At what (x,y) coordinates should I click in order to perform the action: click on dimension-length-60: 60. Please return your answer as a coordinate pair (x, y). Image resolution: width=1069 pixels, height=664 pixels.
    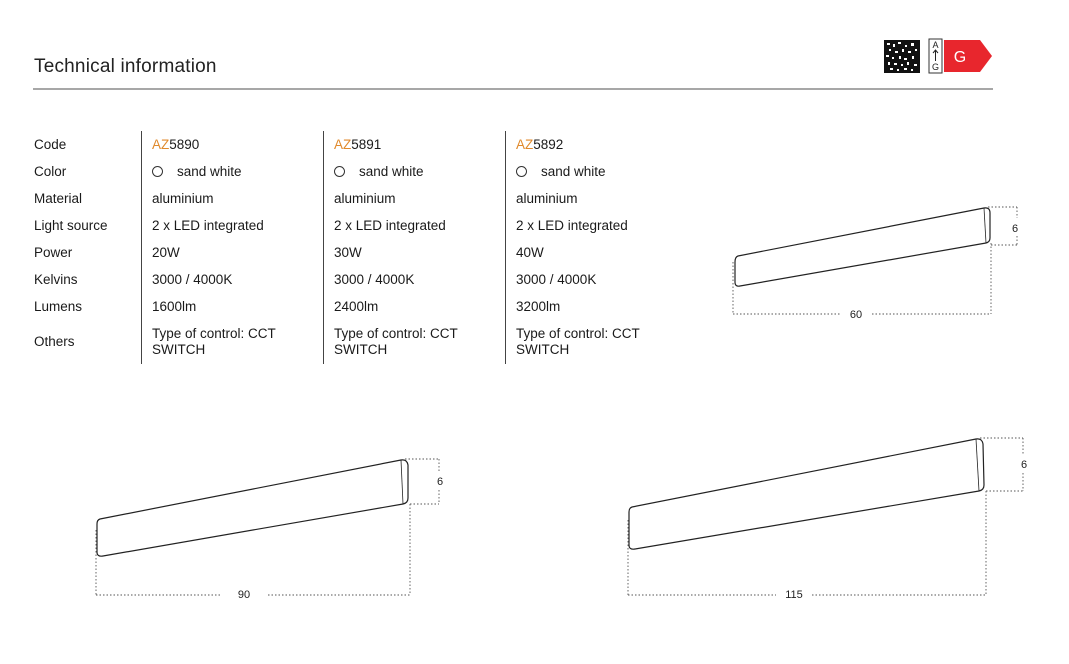
    Looking at the image, I should click on (856, 315).